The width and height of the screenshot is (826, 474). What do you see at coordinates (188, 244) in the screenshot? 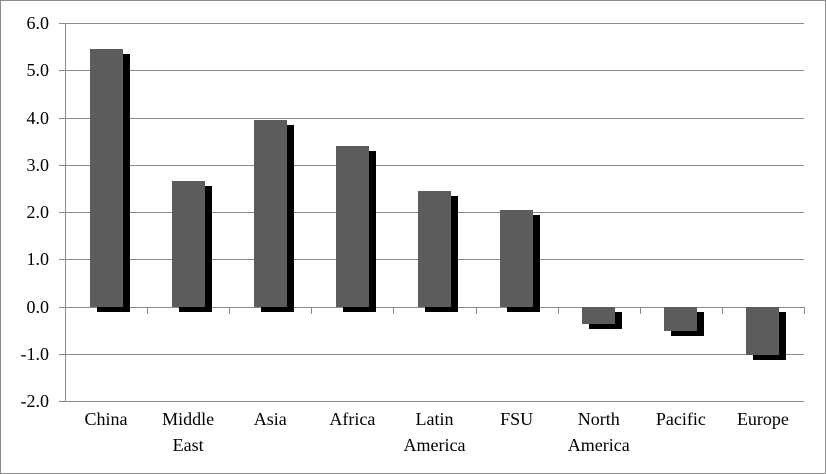
I see `bar-middle-east` at bounding box center [188, 244].